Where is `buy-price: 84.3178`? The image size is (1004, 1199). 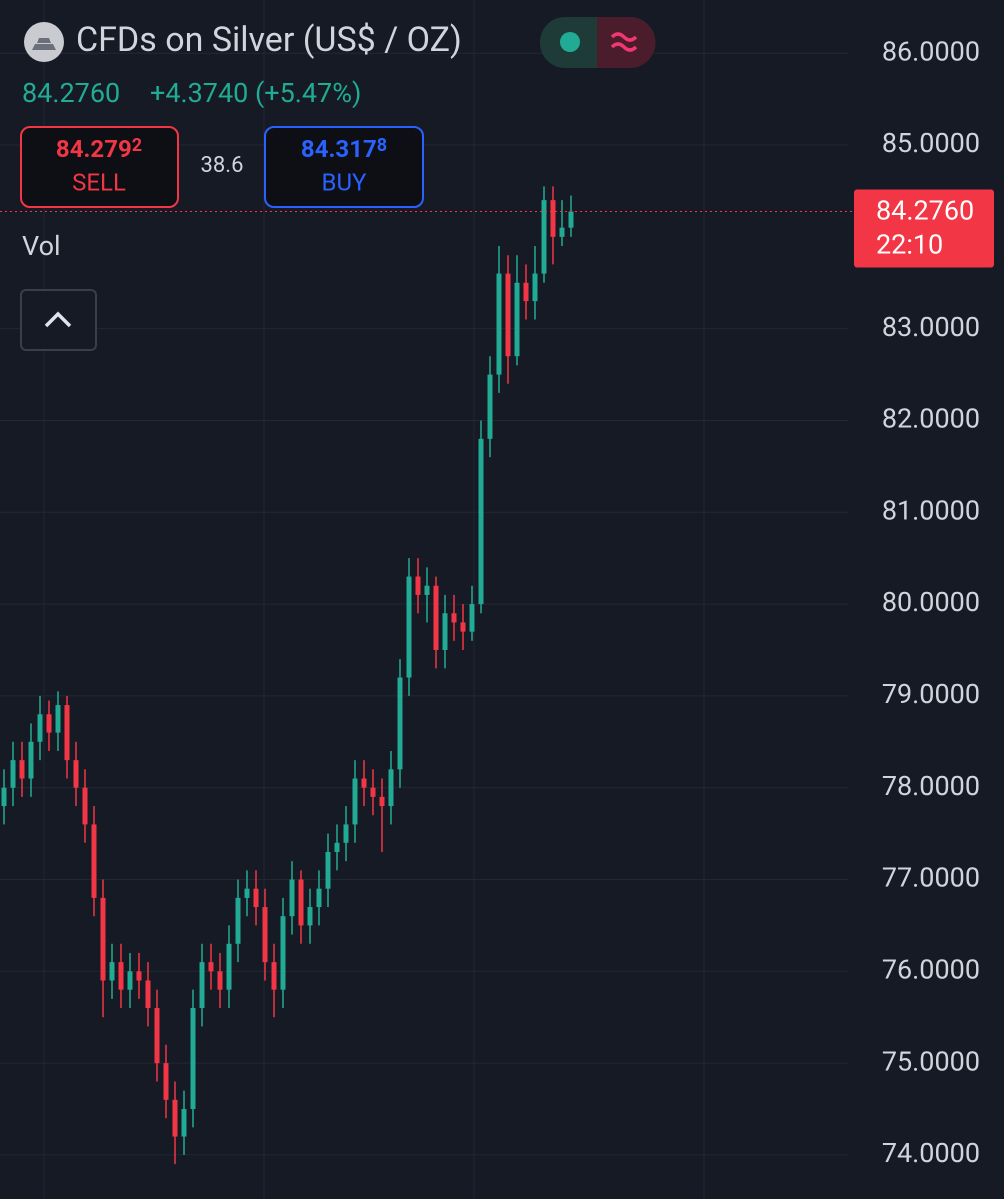 buy-price: 84.3178 is located at coordinates (344, 149).